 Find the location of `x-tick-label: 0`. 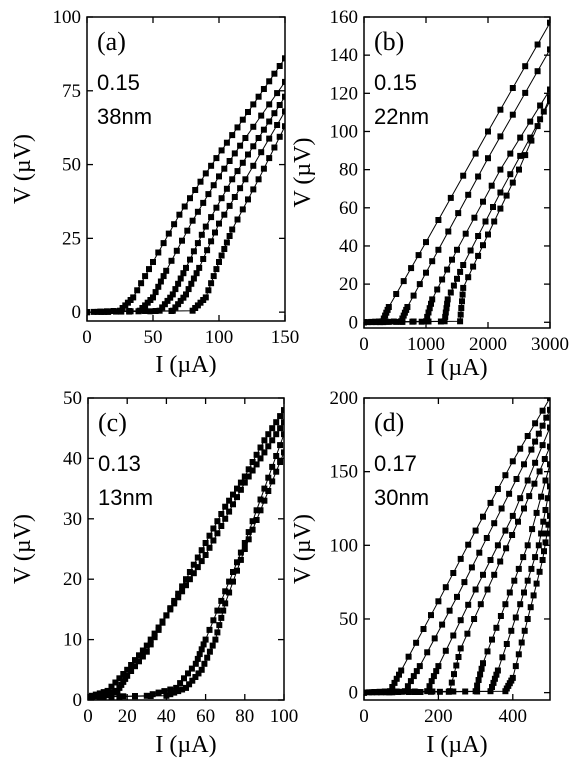

x-tick-label: 0 is located at coordinates (87, 337).